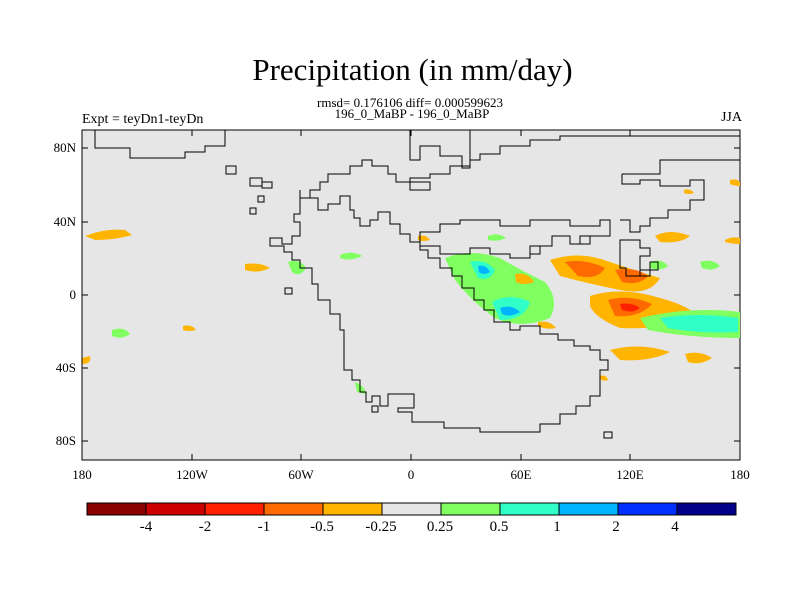 The image size is (800, 600). What do you see at coordinates (412, 69) in the screenshot?
I see `plot-title: Precipitation (in mm/day)` at bounding box center [412, 69].